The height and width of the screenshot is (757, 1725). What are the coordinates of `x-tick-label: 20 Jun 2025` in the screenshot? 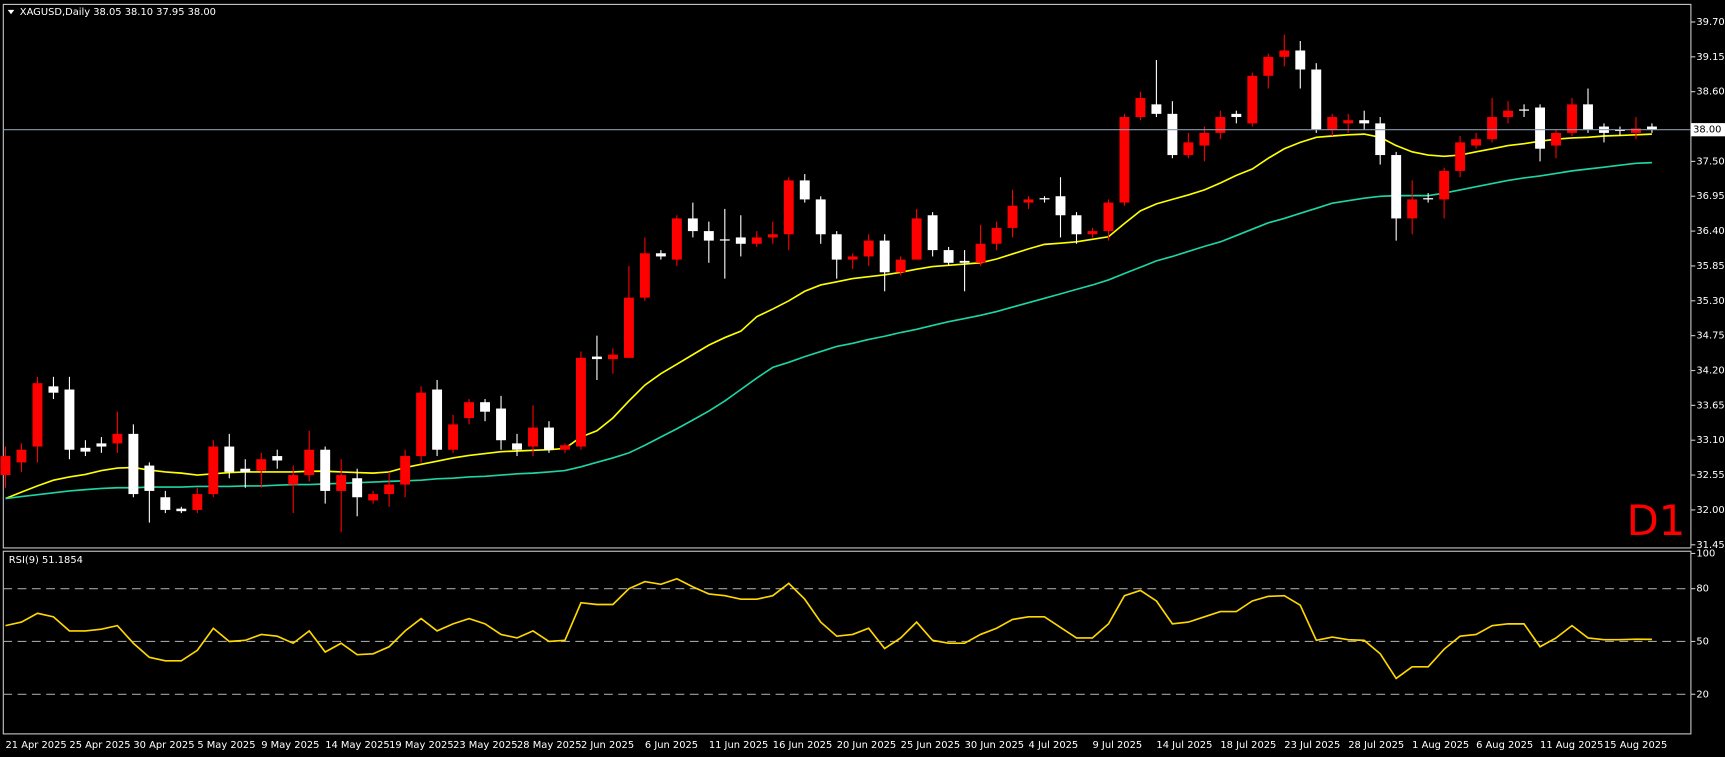 It's located at (866, 745).